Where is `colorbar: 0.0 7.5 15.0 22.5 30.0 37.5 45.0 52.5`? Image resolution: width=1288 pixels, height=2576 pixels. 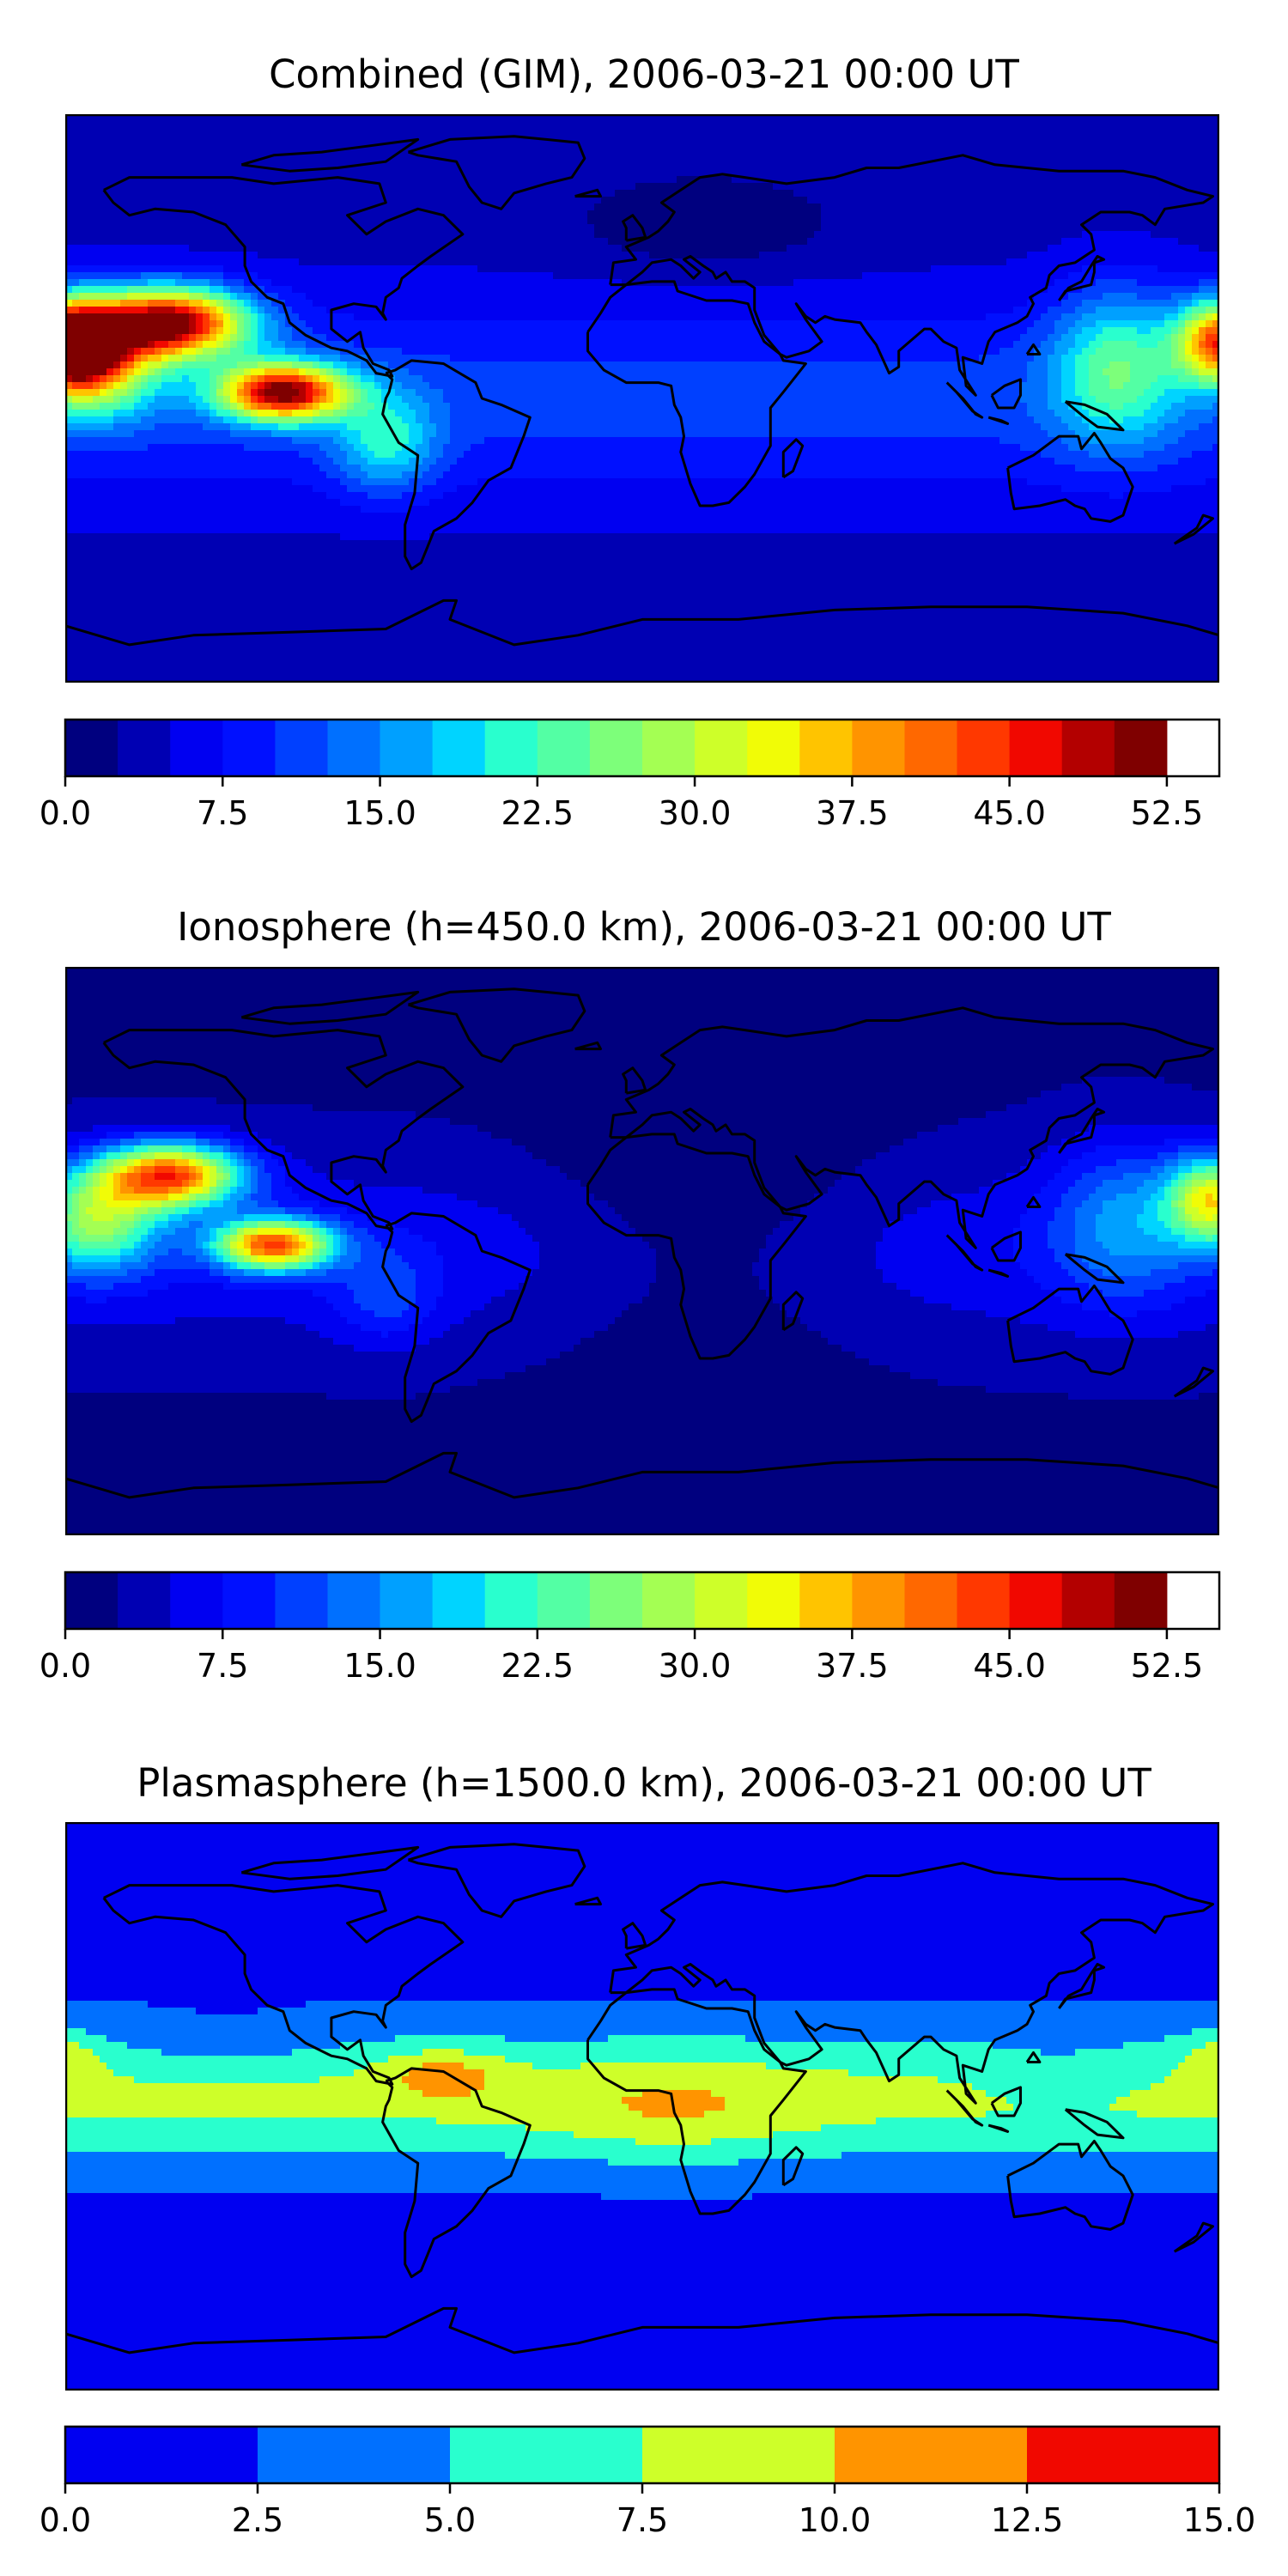
colorbar: 0.0 7.5 15.0 22.5 30.0 37.5 45.0 52.5 is located at coordinates (630, 1628).